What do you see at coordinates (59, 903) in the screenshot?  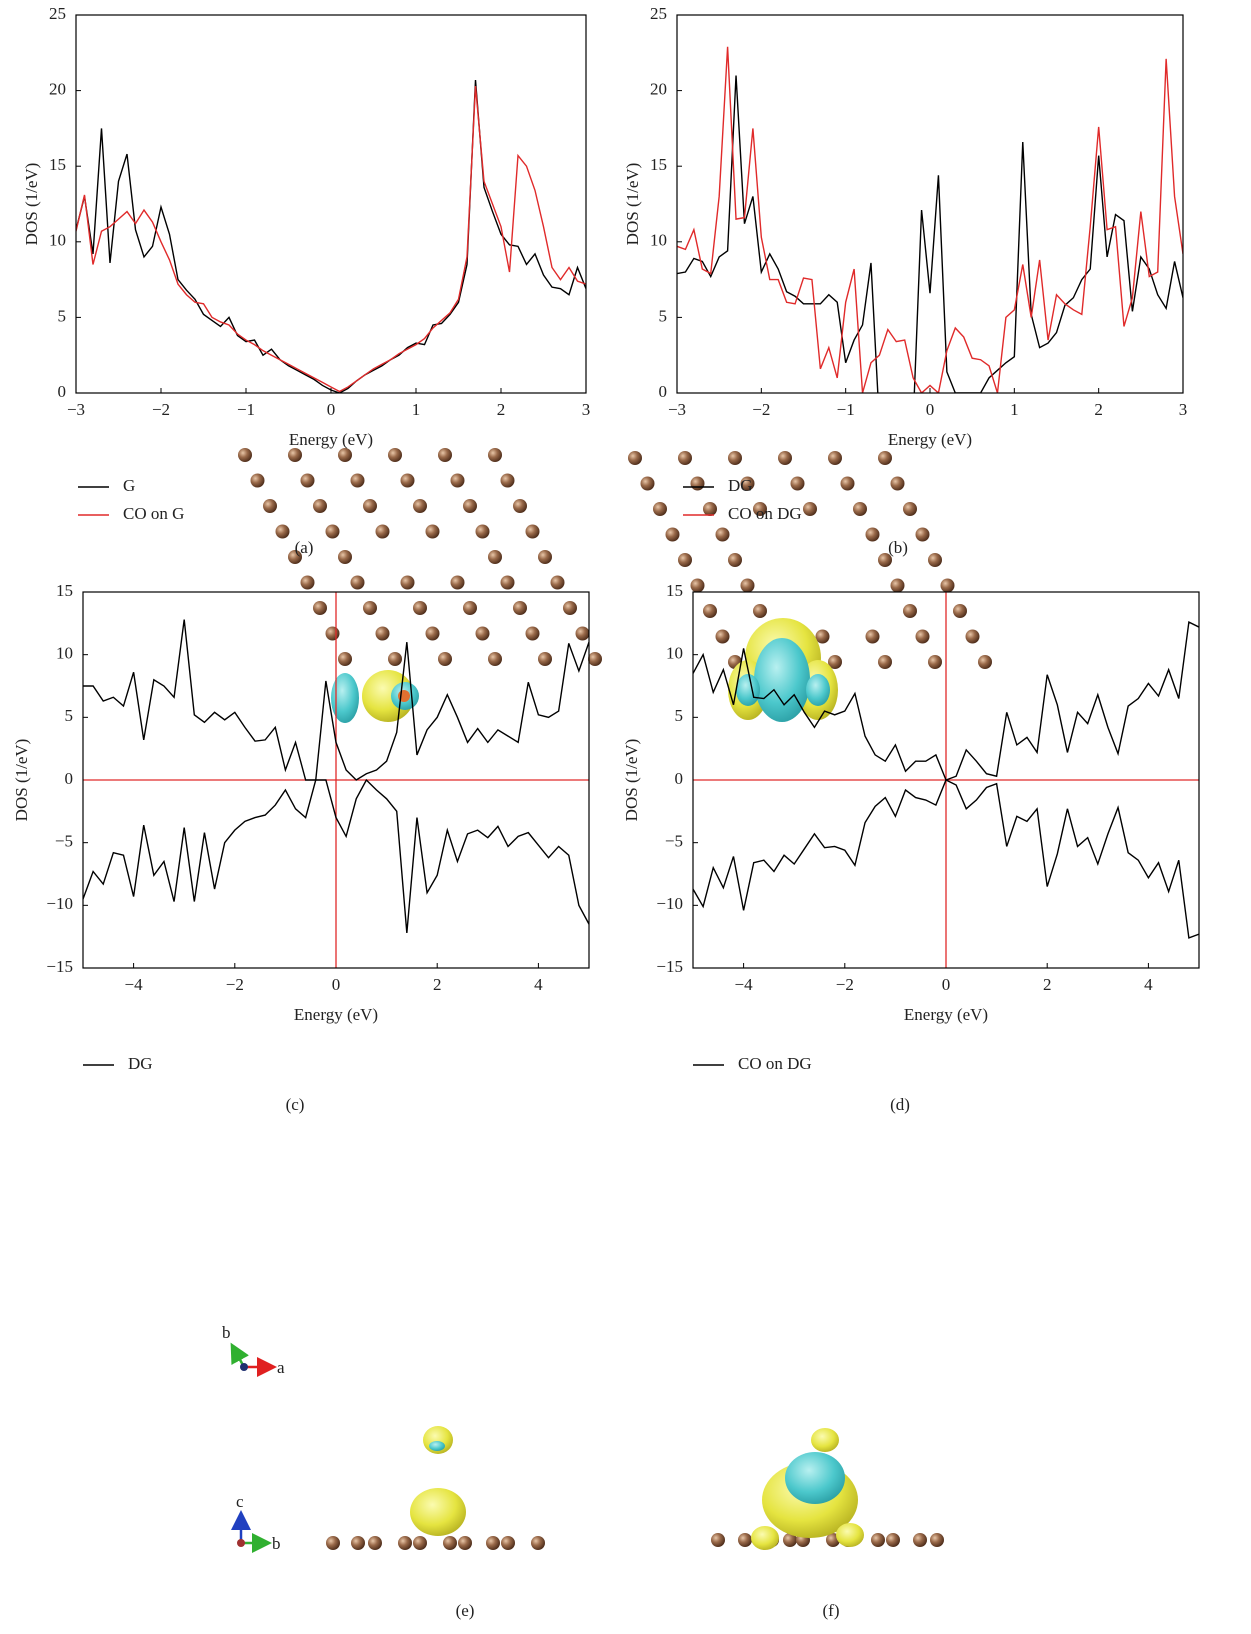 I see `y-tick-label: −10` at bounding box center [59, 903].